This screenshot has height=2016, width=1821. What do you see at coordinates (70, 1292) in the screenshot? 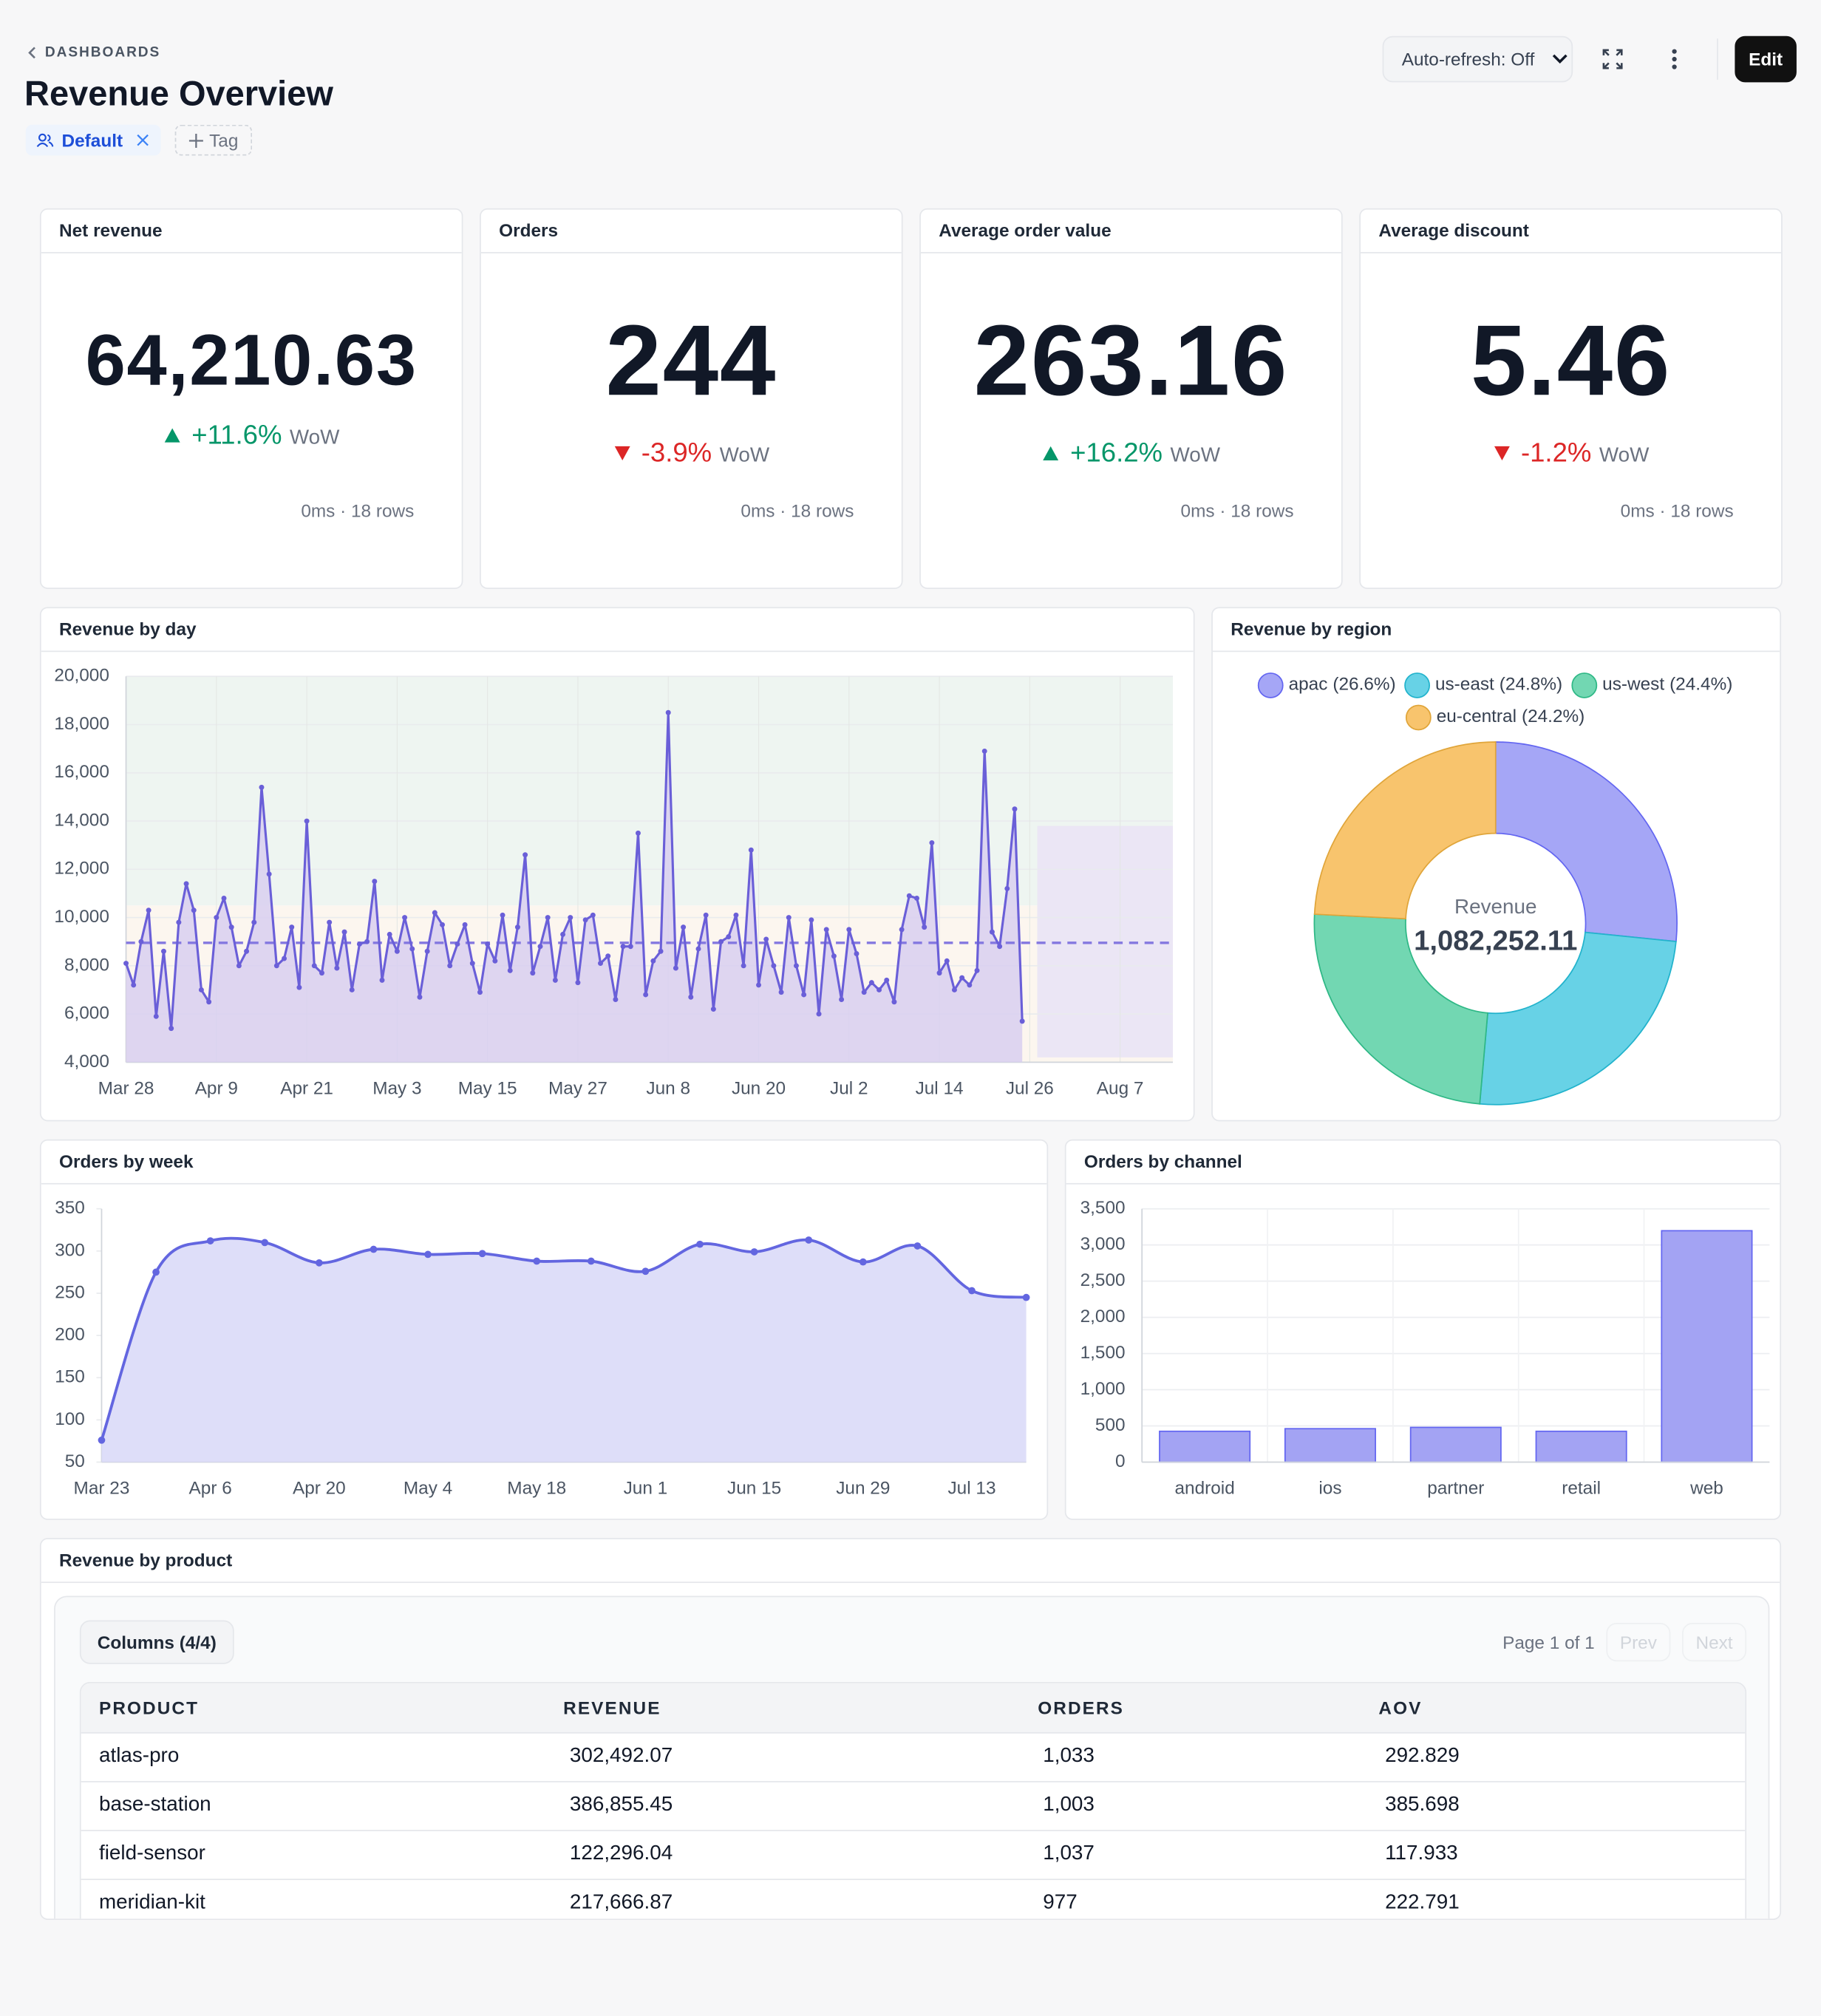
I see `y-tick-label: 250` at bounding box center [70, 1292].